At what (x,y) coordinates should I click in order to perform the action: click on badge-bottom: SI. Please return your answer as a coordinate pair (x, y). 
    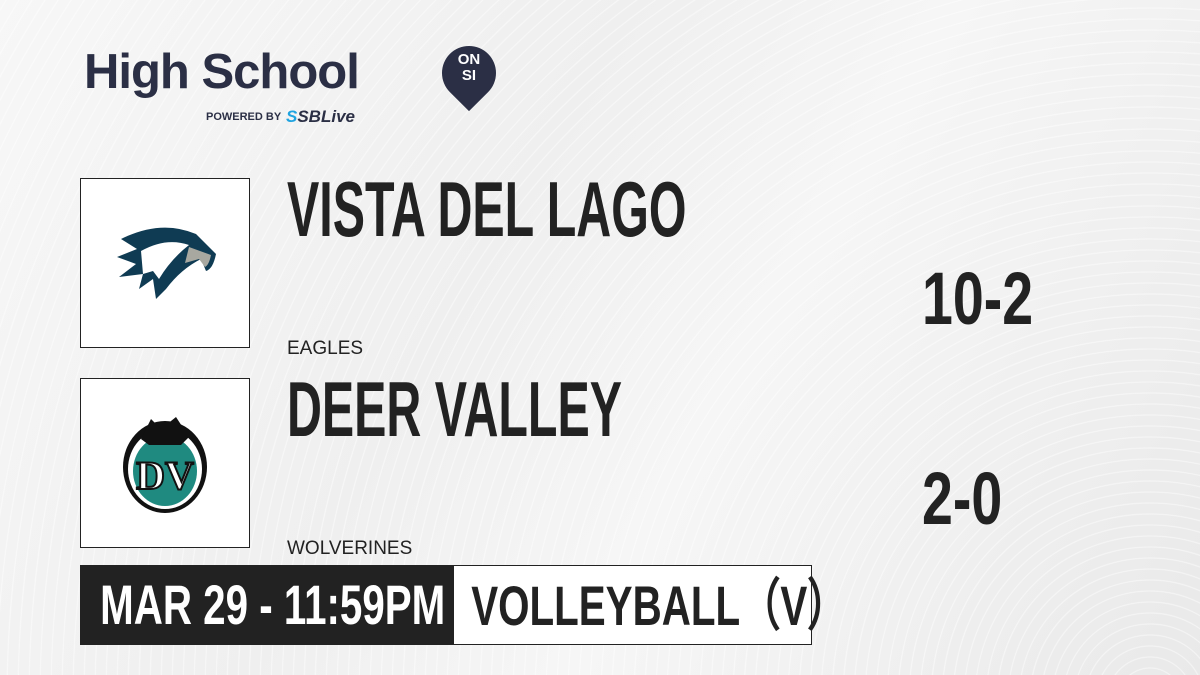
    Looking at the image, I should click on (469, 75).